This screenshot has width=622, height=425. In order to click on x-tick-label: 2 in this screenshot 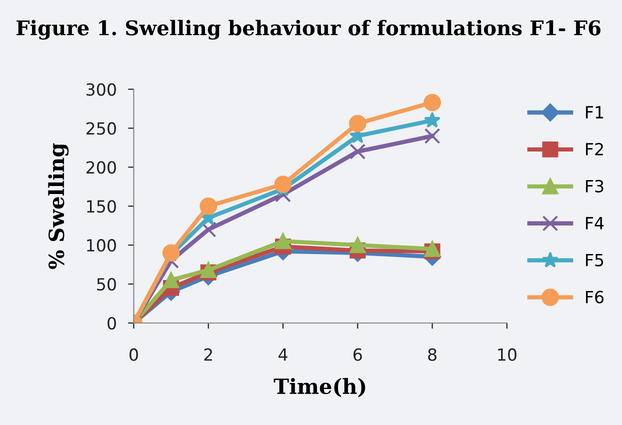, I will do `click(208, 354)`.